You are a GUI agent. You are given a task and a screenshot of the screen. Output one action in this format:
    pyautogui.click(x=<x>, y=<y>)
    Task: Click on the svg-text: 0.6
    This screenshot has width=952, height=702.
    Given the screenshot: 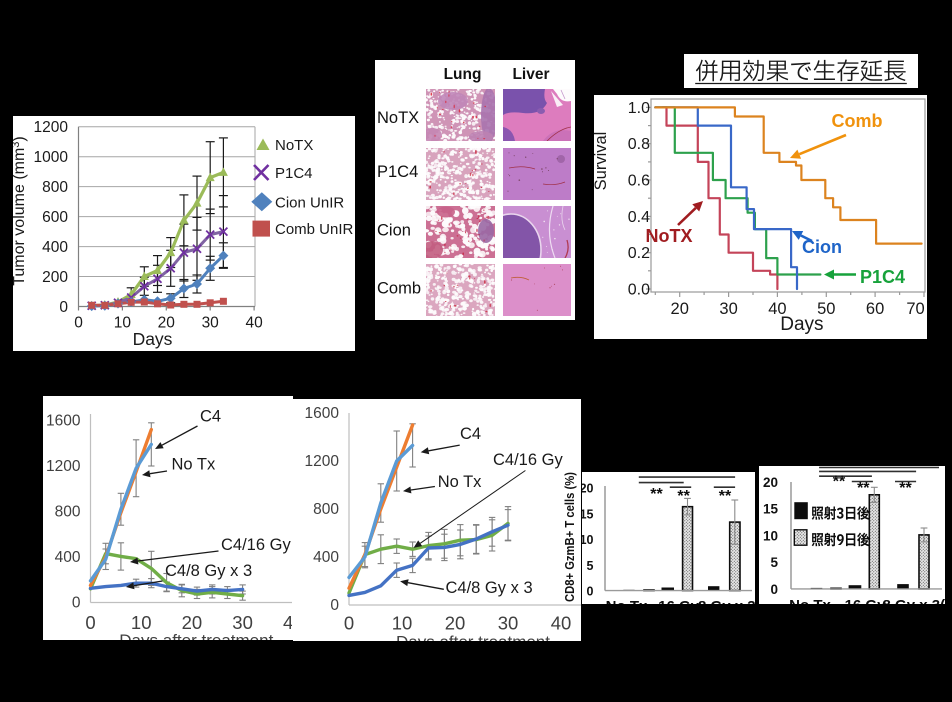 What is the action you would take?
    pyautogui.click(x=639, y=181)
    